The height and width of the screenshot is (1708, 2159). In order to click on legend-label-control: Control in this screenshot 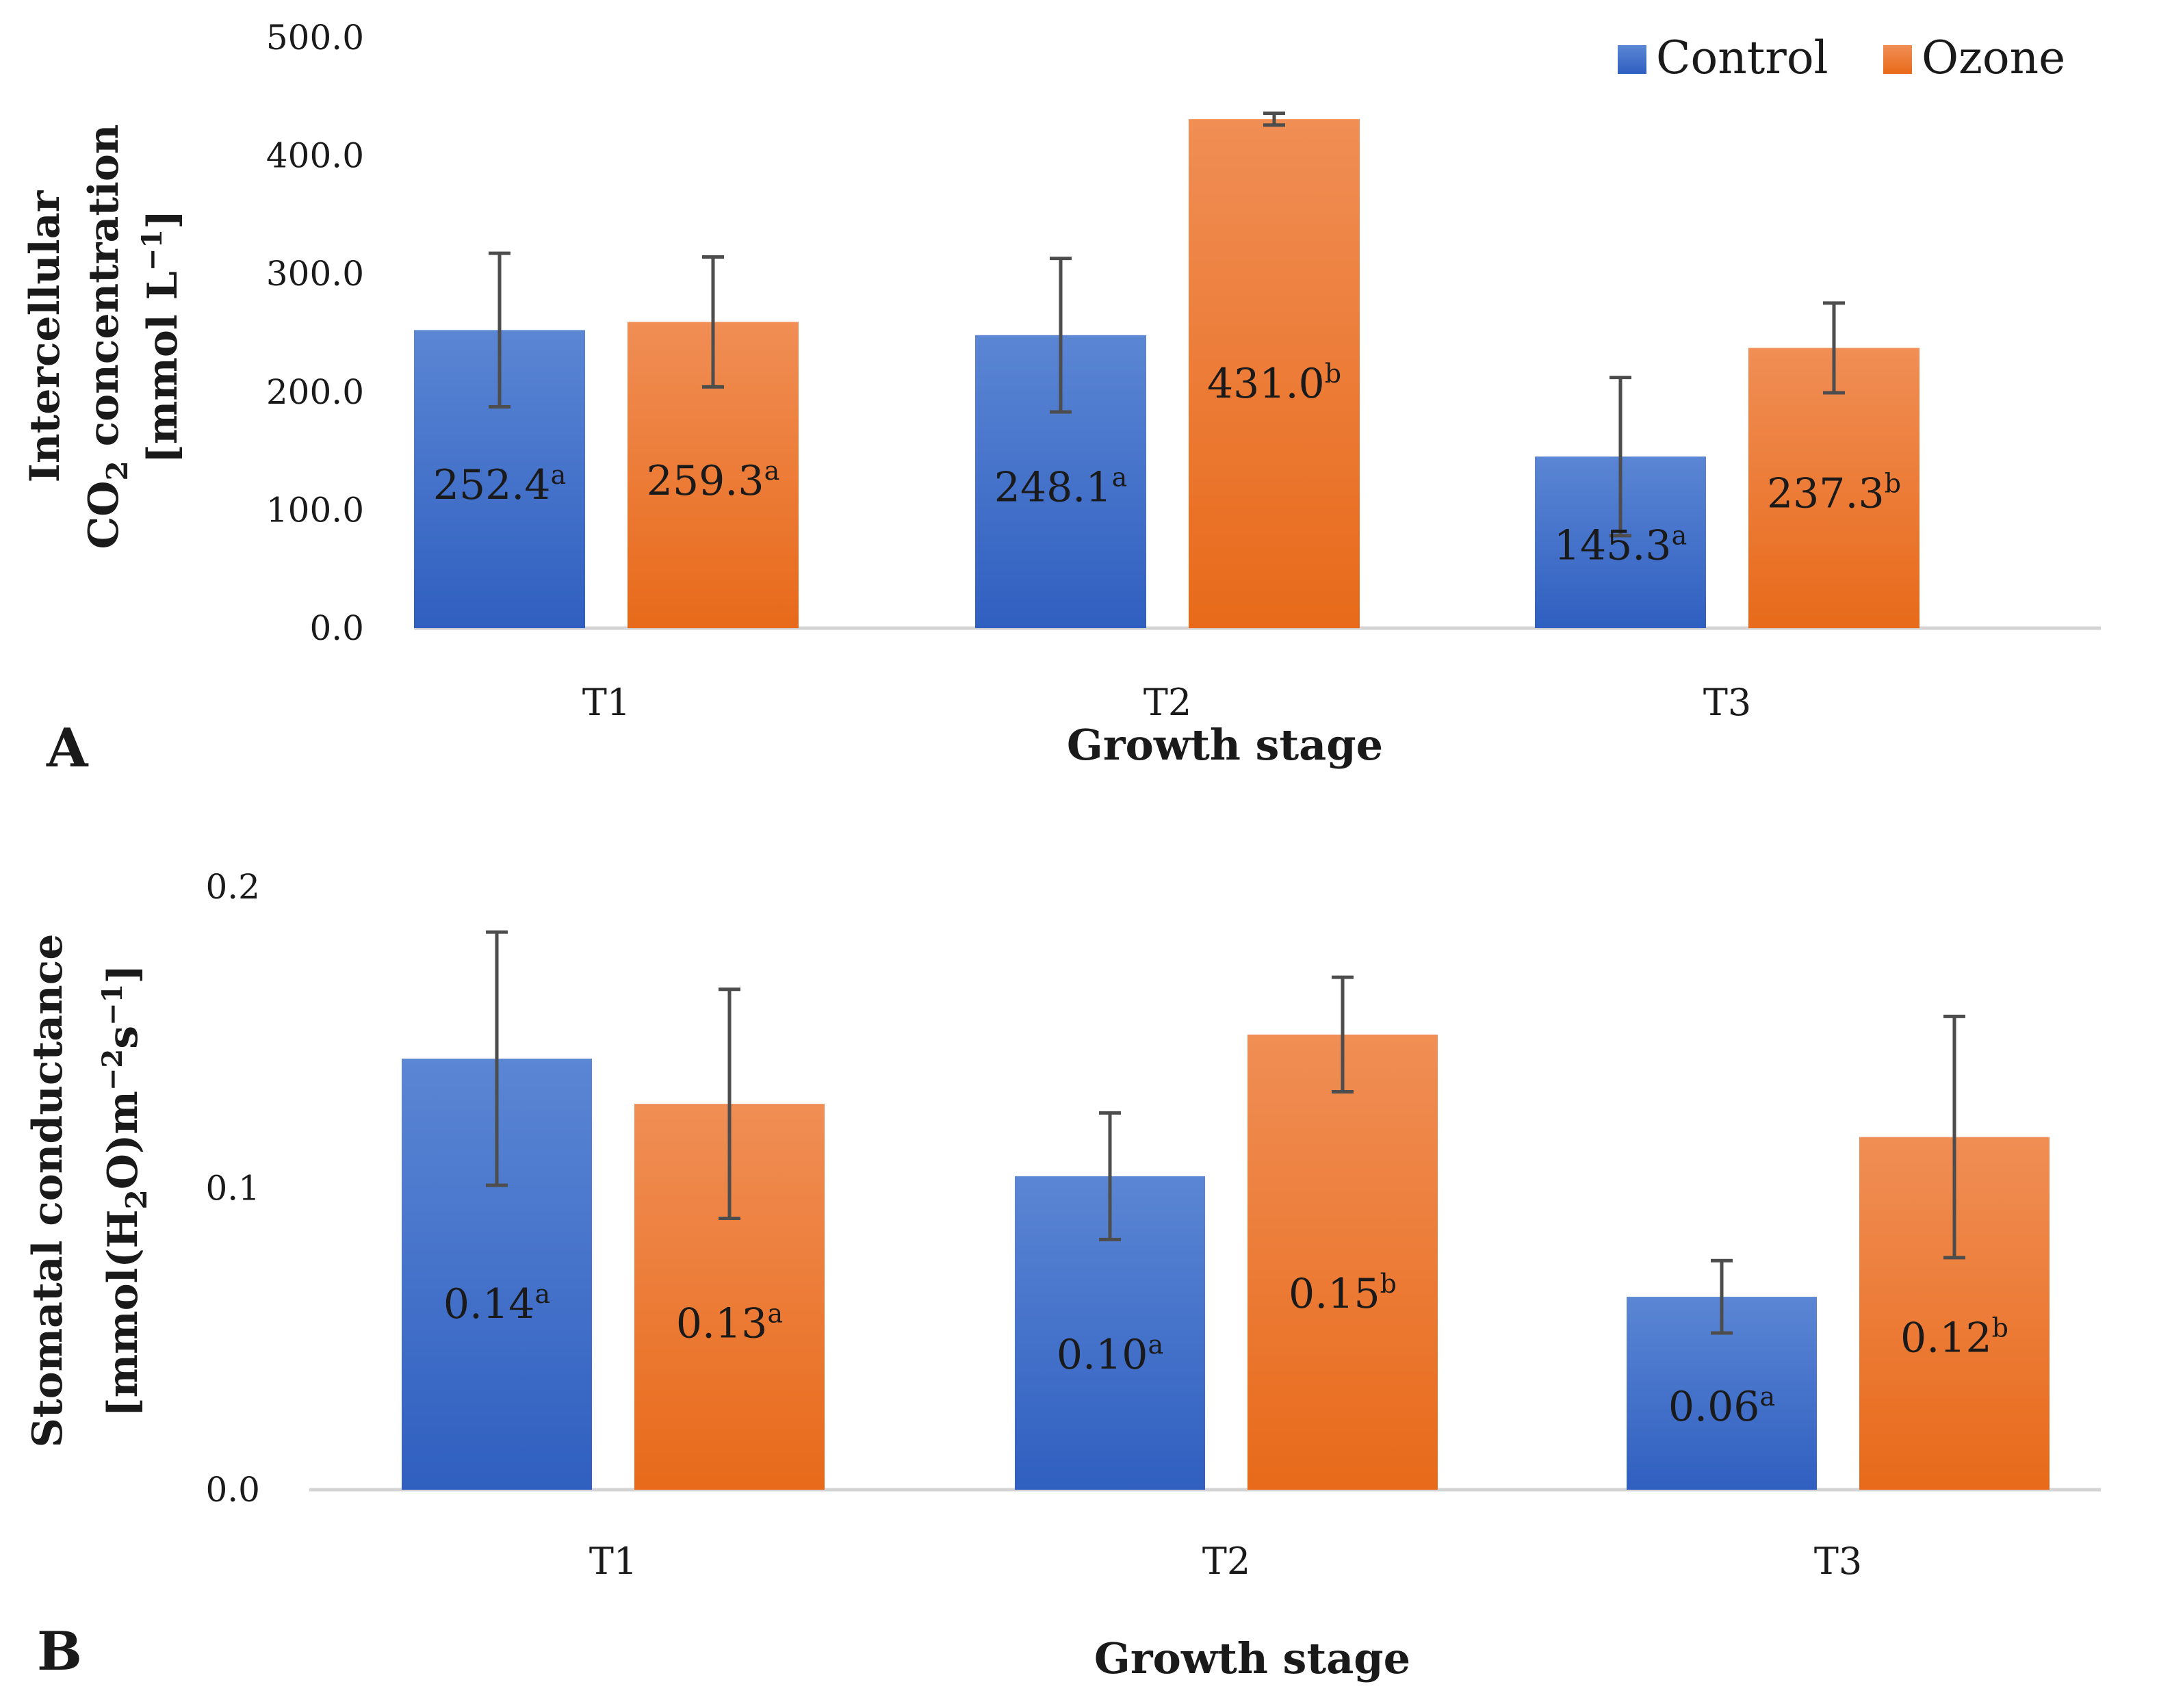, I will do `click(1742, 57)`.